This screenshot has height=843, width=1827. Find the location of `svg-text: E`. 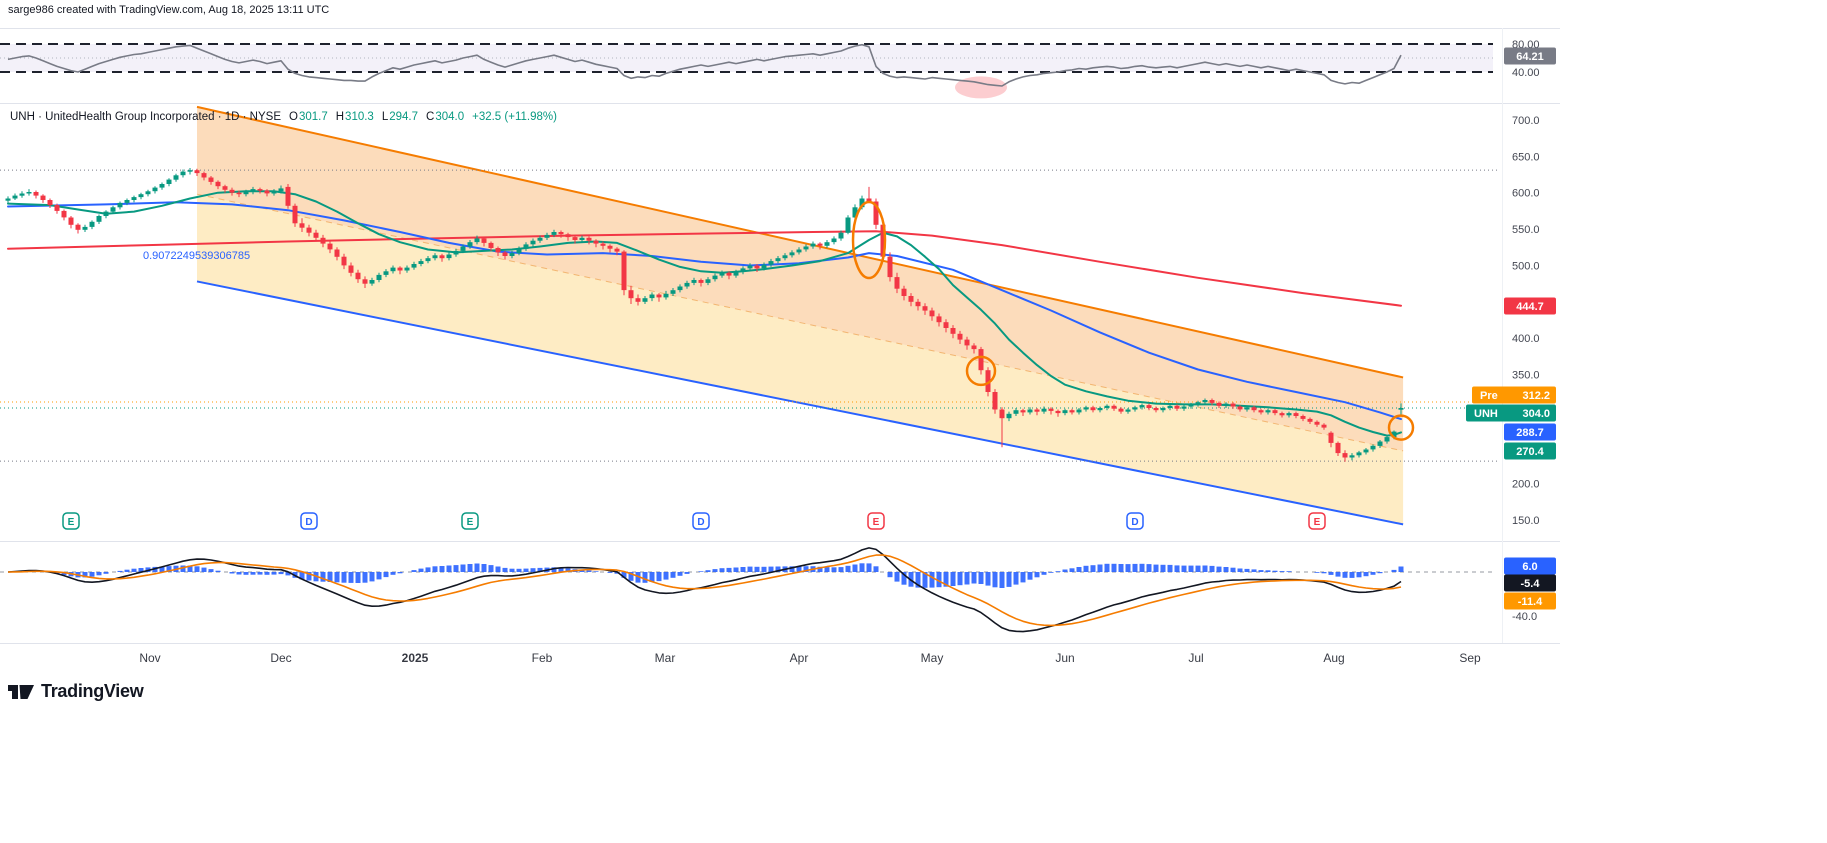

svg-text: E is located at coordinates (1317, 522).